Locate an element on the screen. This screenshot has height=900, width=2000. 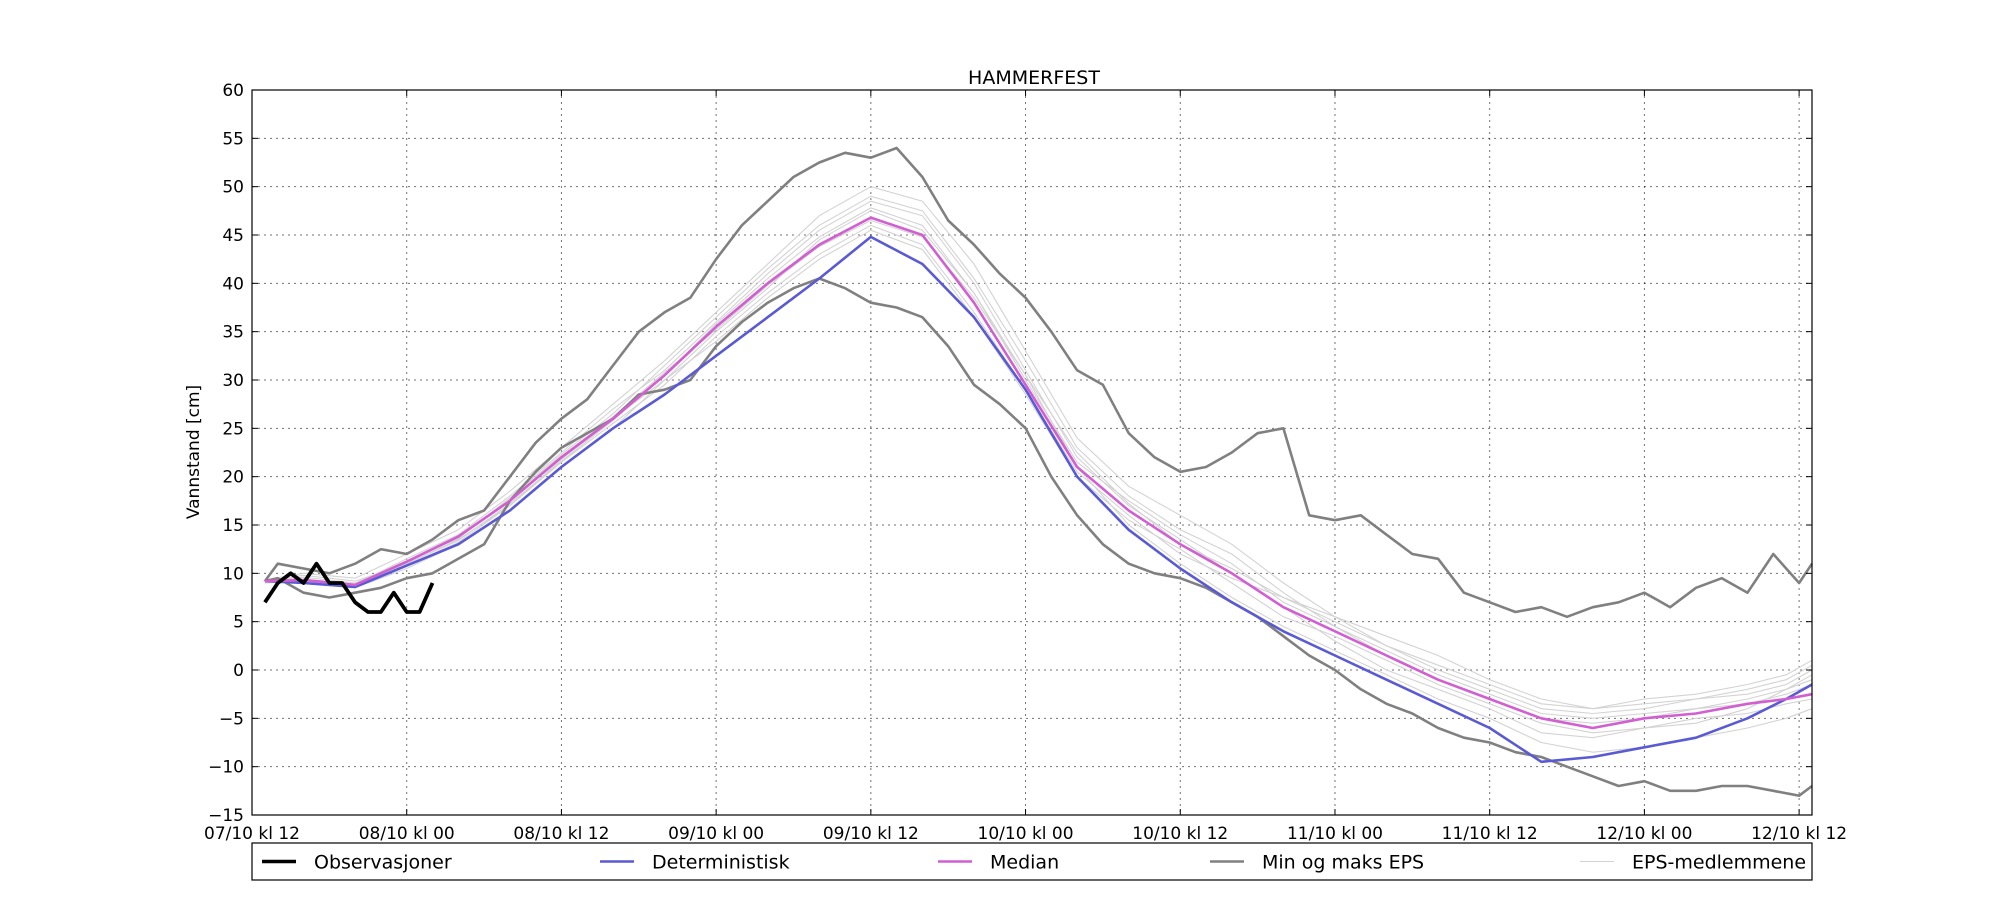
legend-label: EPS-medlemmene is located at coordinates (1719, 863).